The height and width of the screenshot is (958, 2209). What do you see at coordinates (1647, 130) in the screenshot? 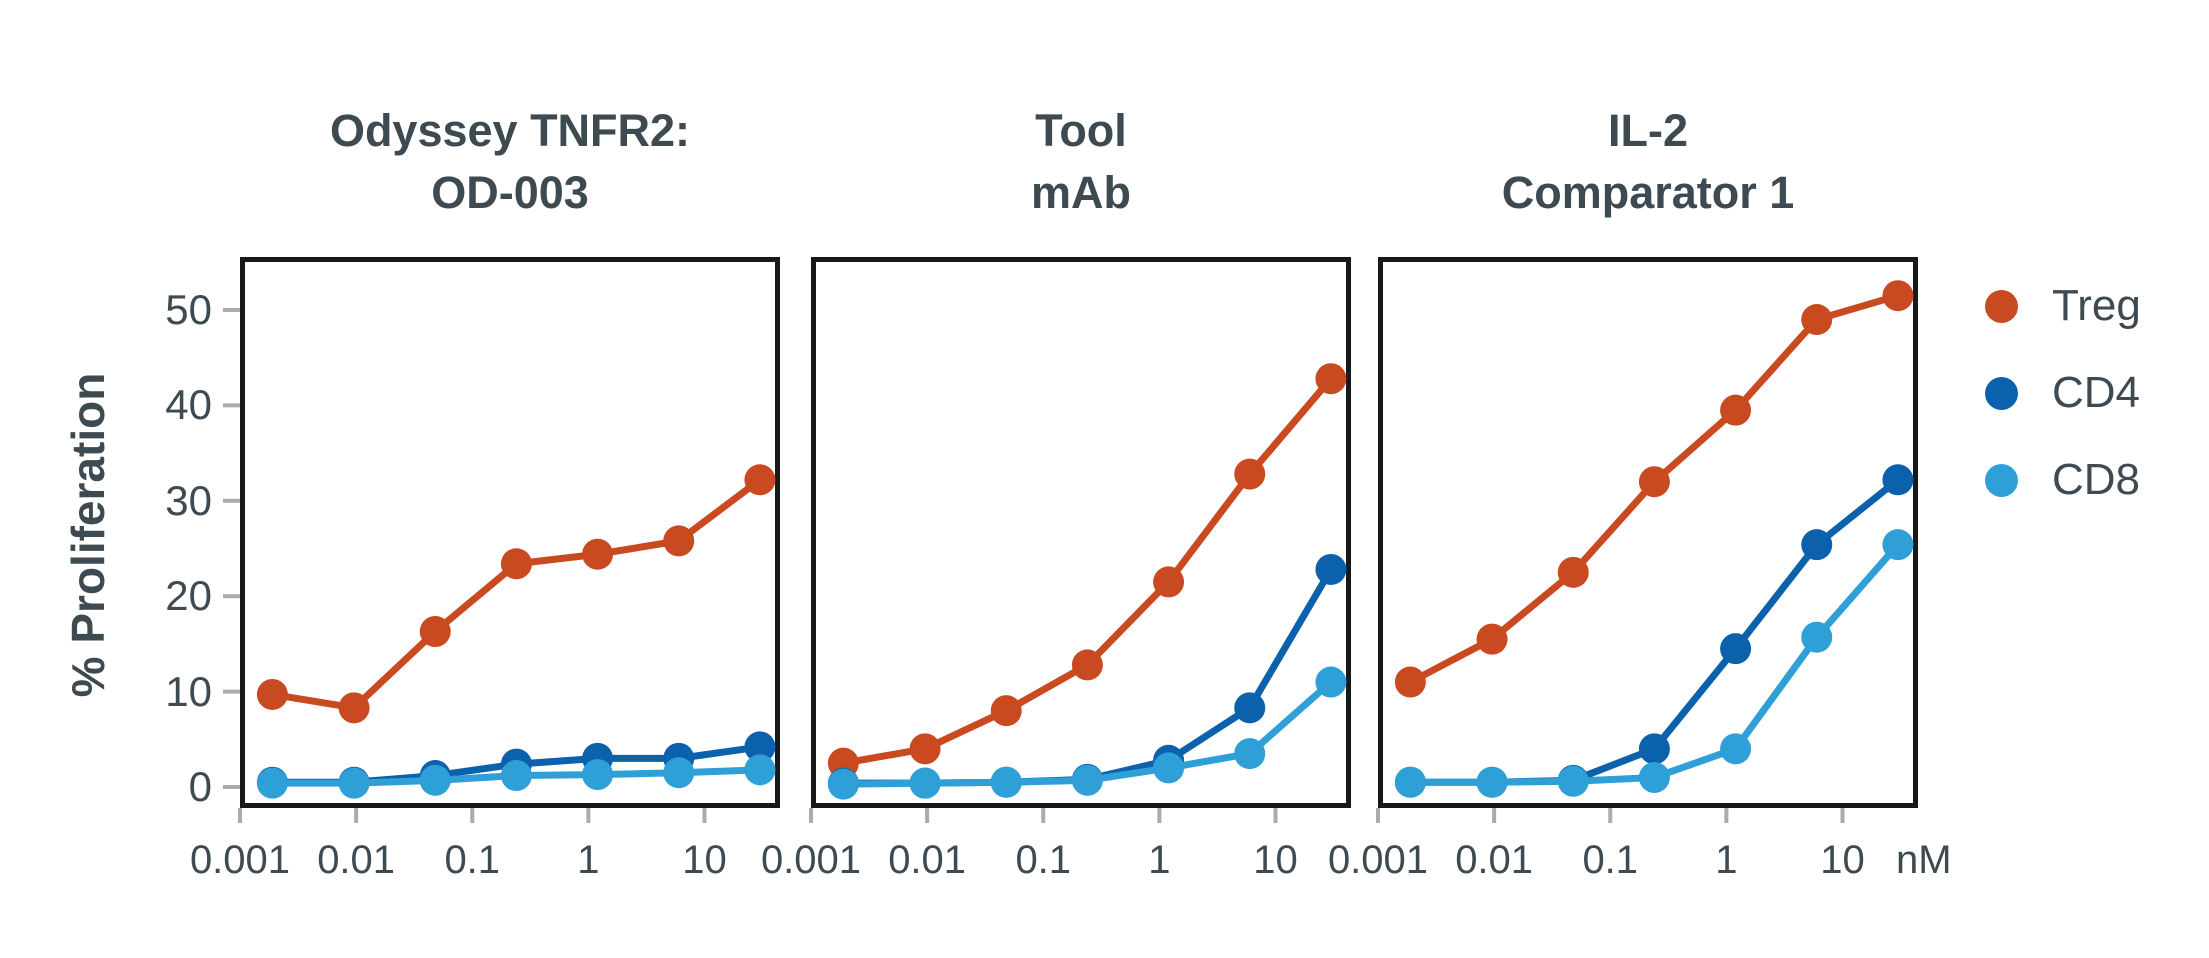
I see `panel-title-line1: IL-2` at bounding box center [1647, 130].